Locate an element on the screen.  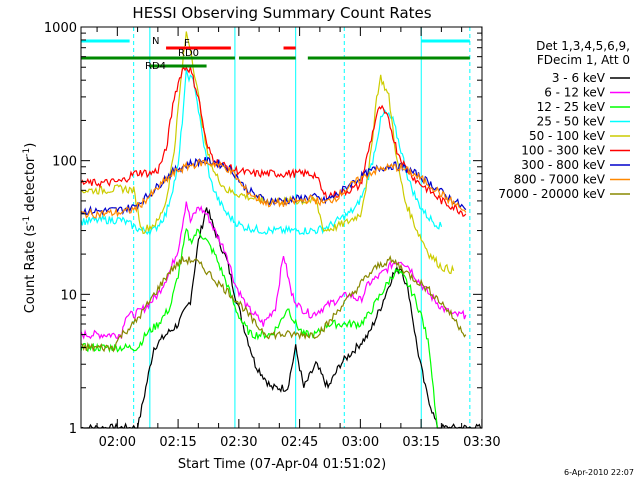
legend-header-line-2: FDecim 1, Att 0 is located at coordinates (583, 60).